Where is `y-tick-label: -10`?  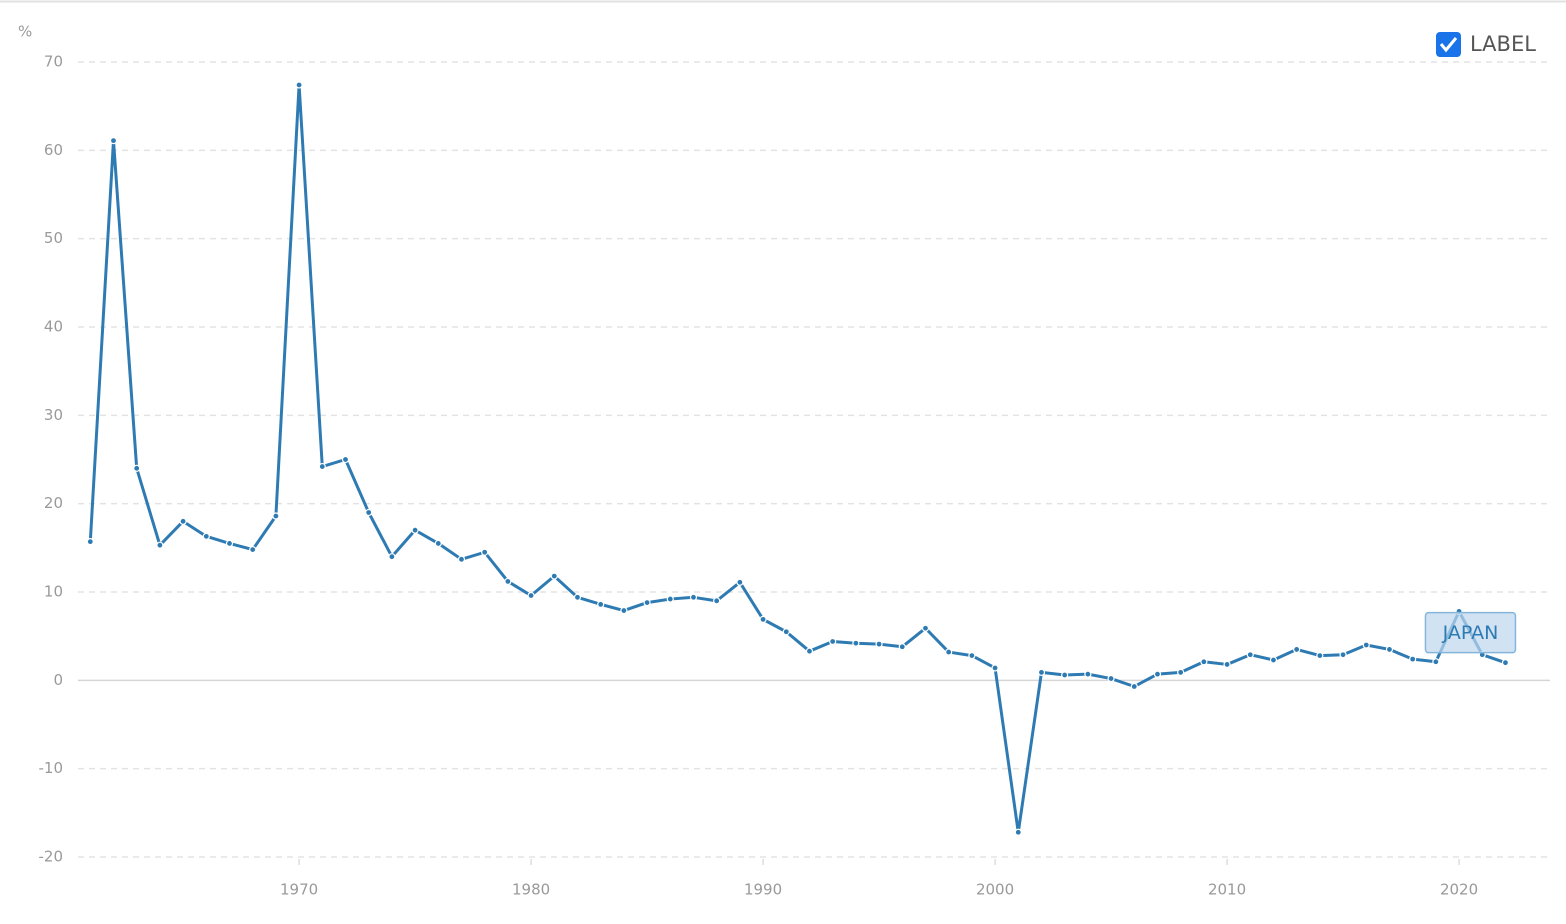
y-tick-label: -10 is located at coordinates (51, 768).